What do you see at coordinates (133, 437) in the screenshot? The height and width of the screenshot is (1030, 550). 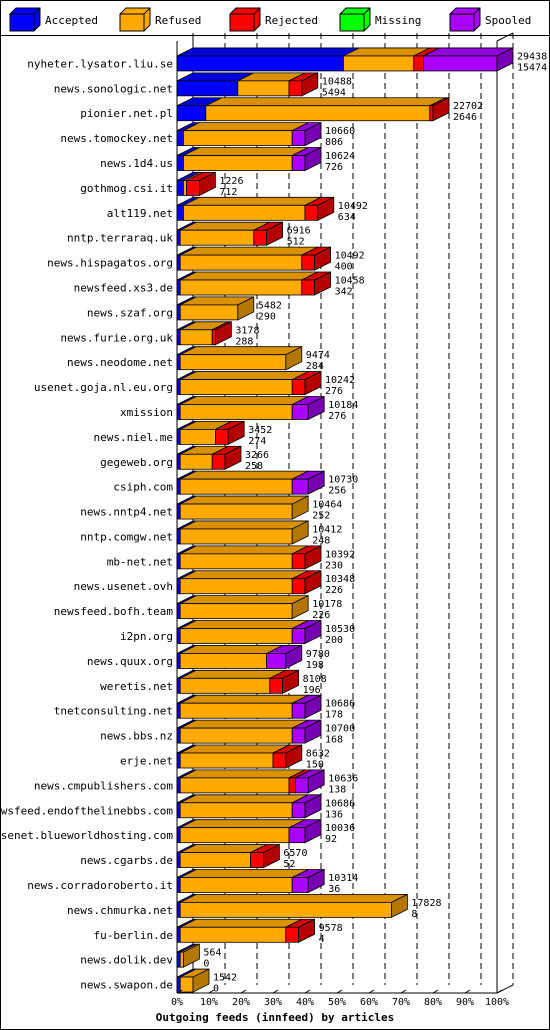 I see `row-label: news.niel.me` at bounding box center [133, 437].